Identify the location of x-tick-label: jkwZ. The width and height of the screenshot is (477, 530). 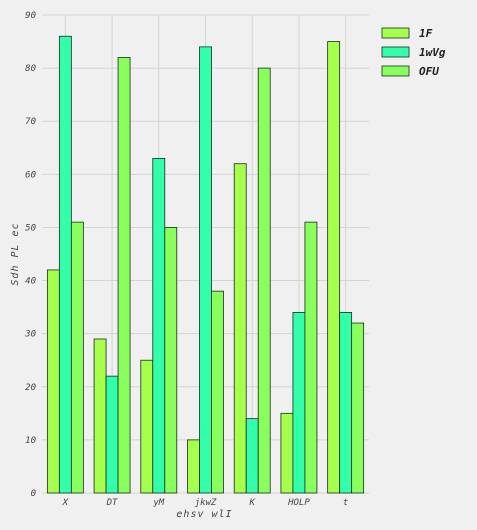
(206, 503).